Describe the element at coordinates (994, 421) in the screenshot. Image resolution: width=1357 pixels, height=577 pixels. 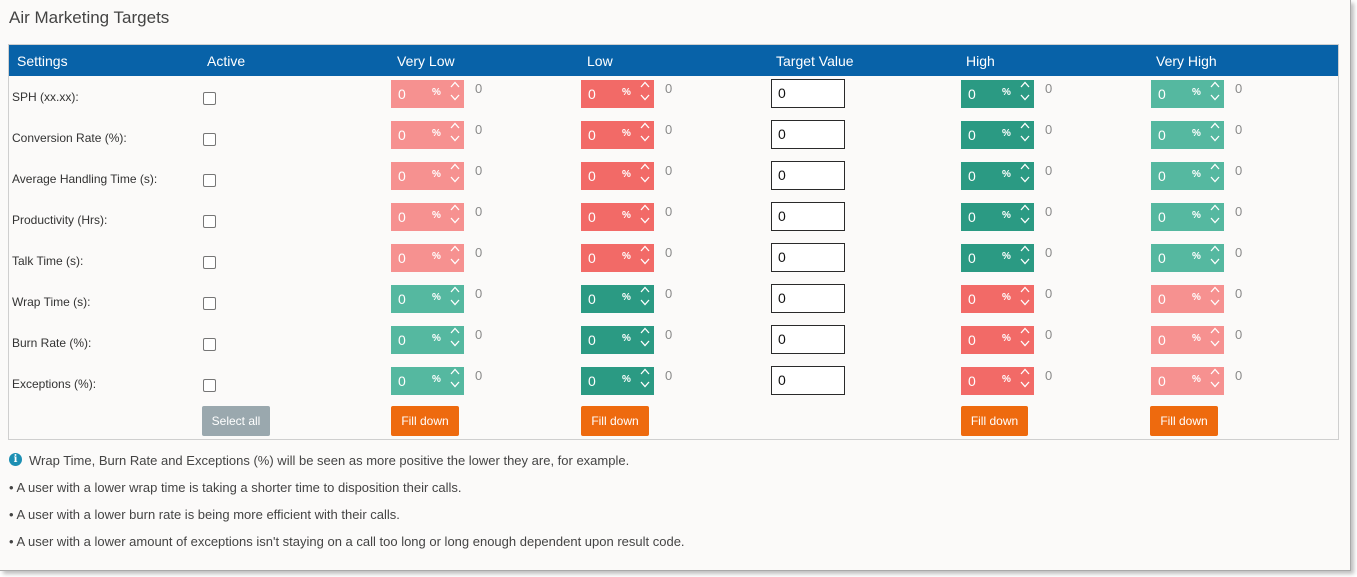
I see `fill-down-high-button: Fill down` at that location.